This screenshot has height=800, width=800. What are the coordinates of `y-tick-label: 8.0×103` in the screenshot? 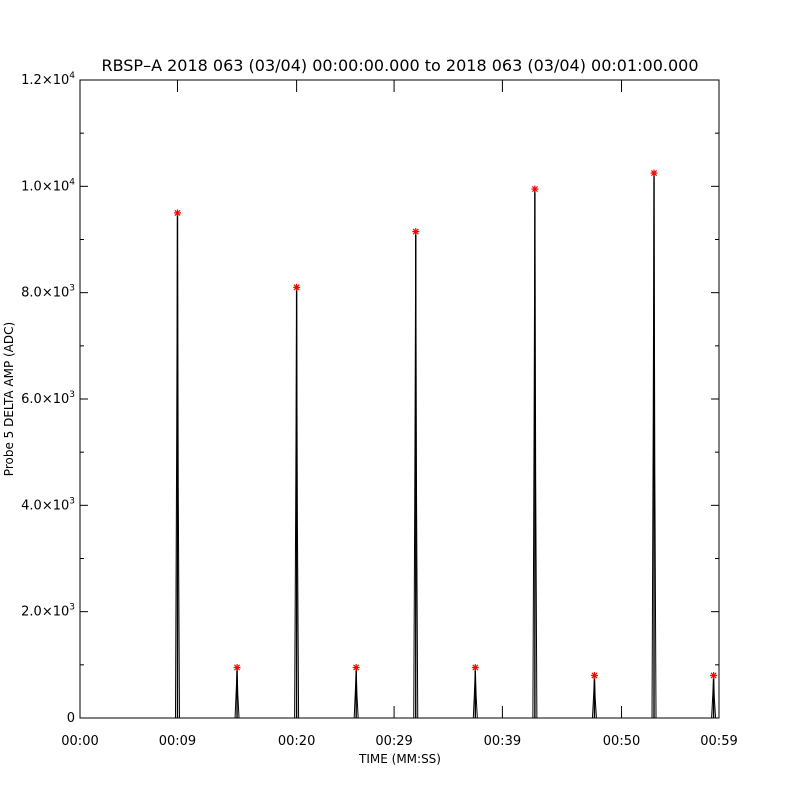 It's located at (48, 292).